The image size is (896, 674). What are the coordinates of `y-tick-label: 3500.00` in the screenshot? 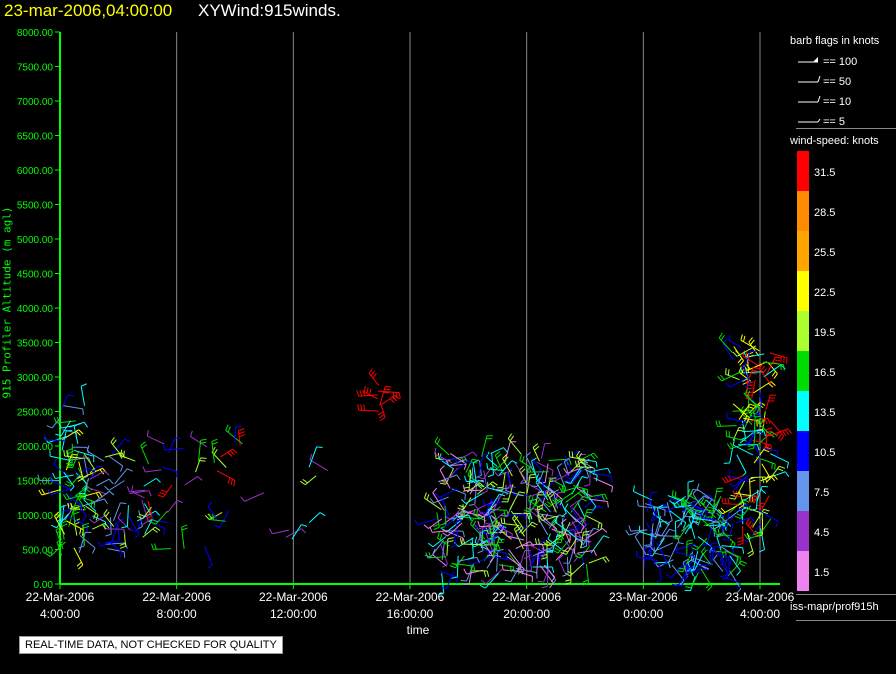 It's located at (35, 344).